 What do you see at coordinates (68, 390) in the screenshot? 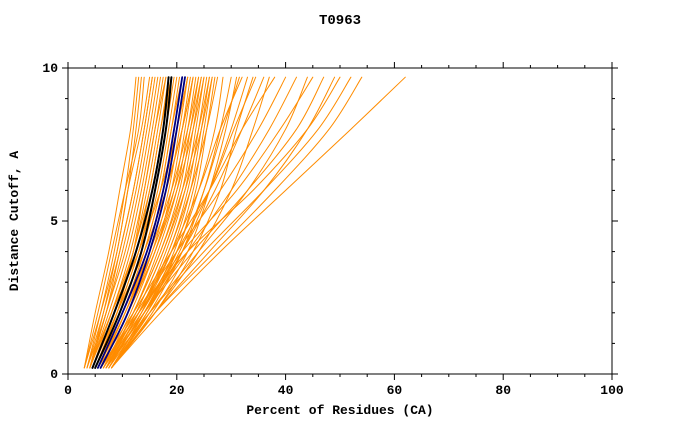
I see `x-tick-label: 0` at bounding box center [68, 390].